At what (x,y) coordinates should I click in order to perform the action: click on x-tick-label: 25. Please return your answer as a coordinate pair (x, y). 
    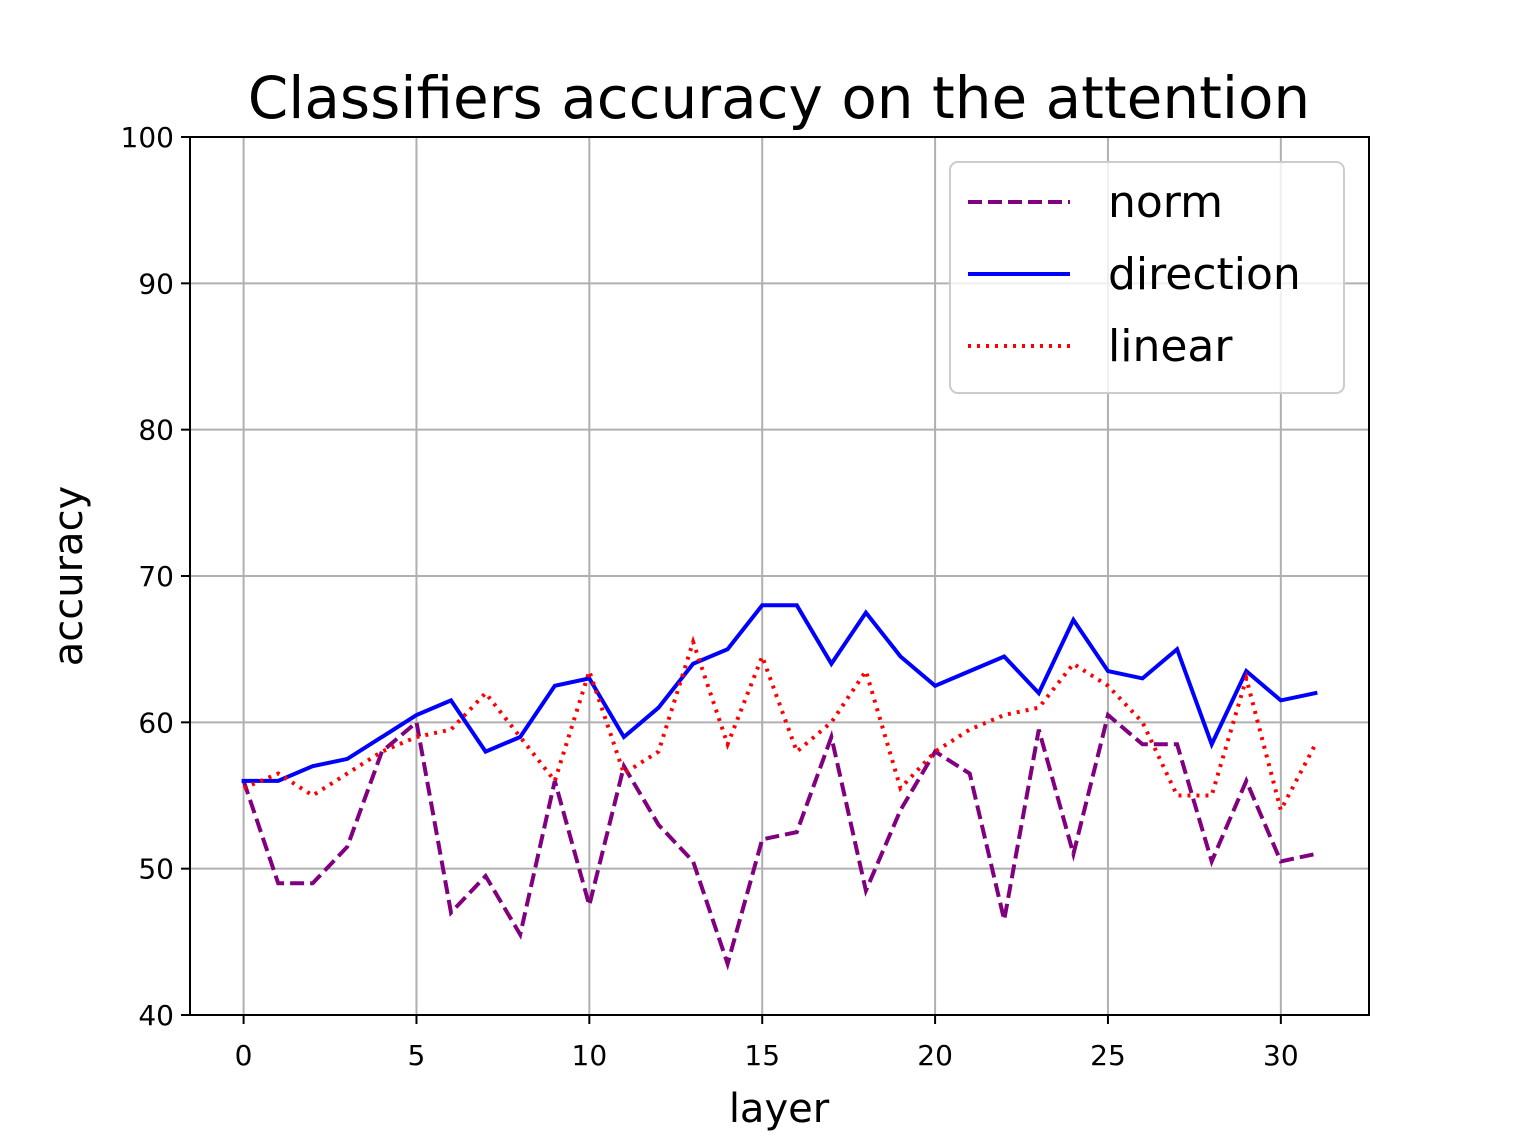
    Looking at the image, I should click on (1108, 1055).